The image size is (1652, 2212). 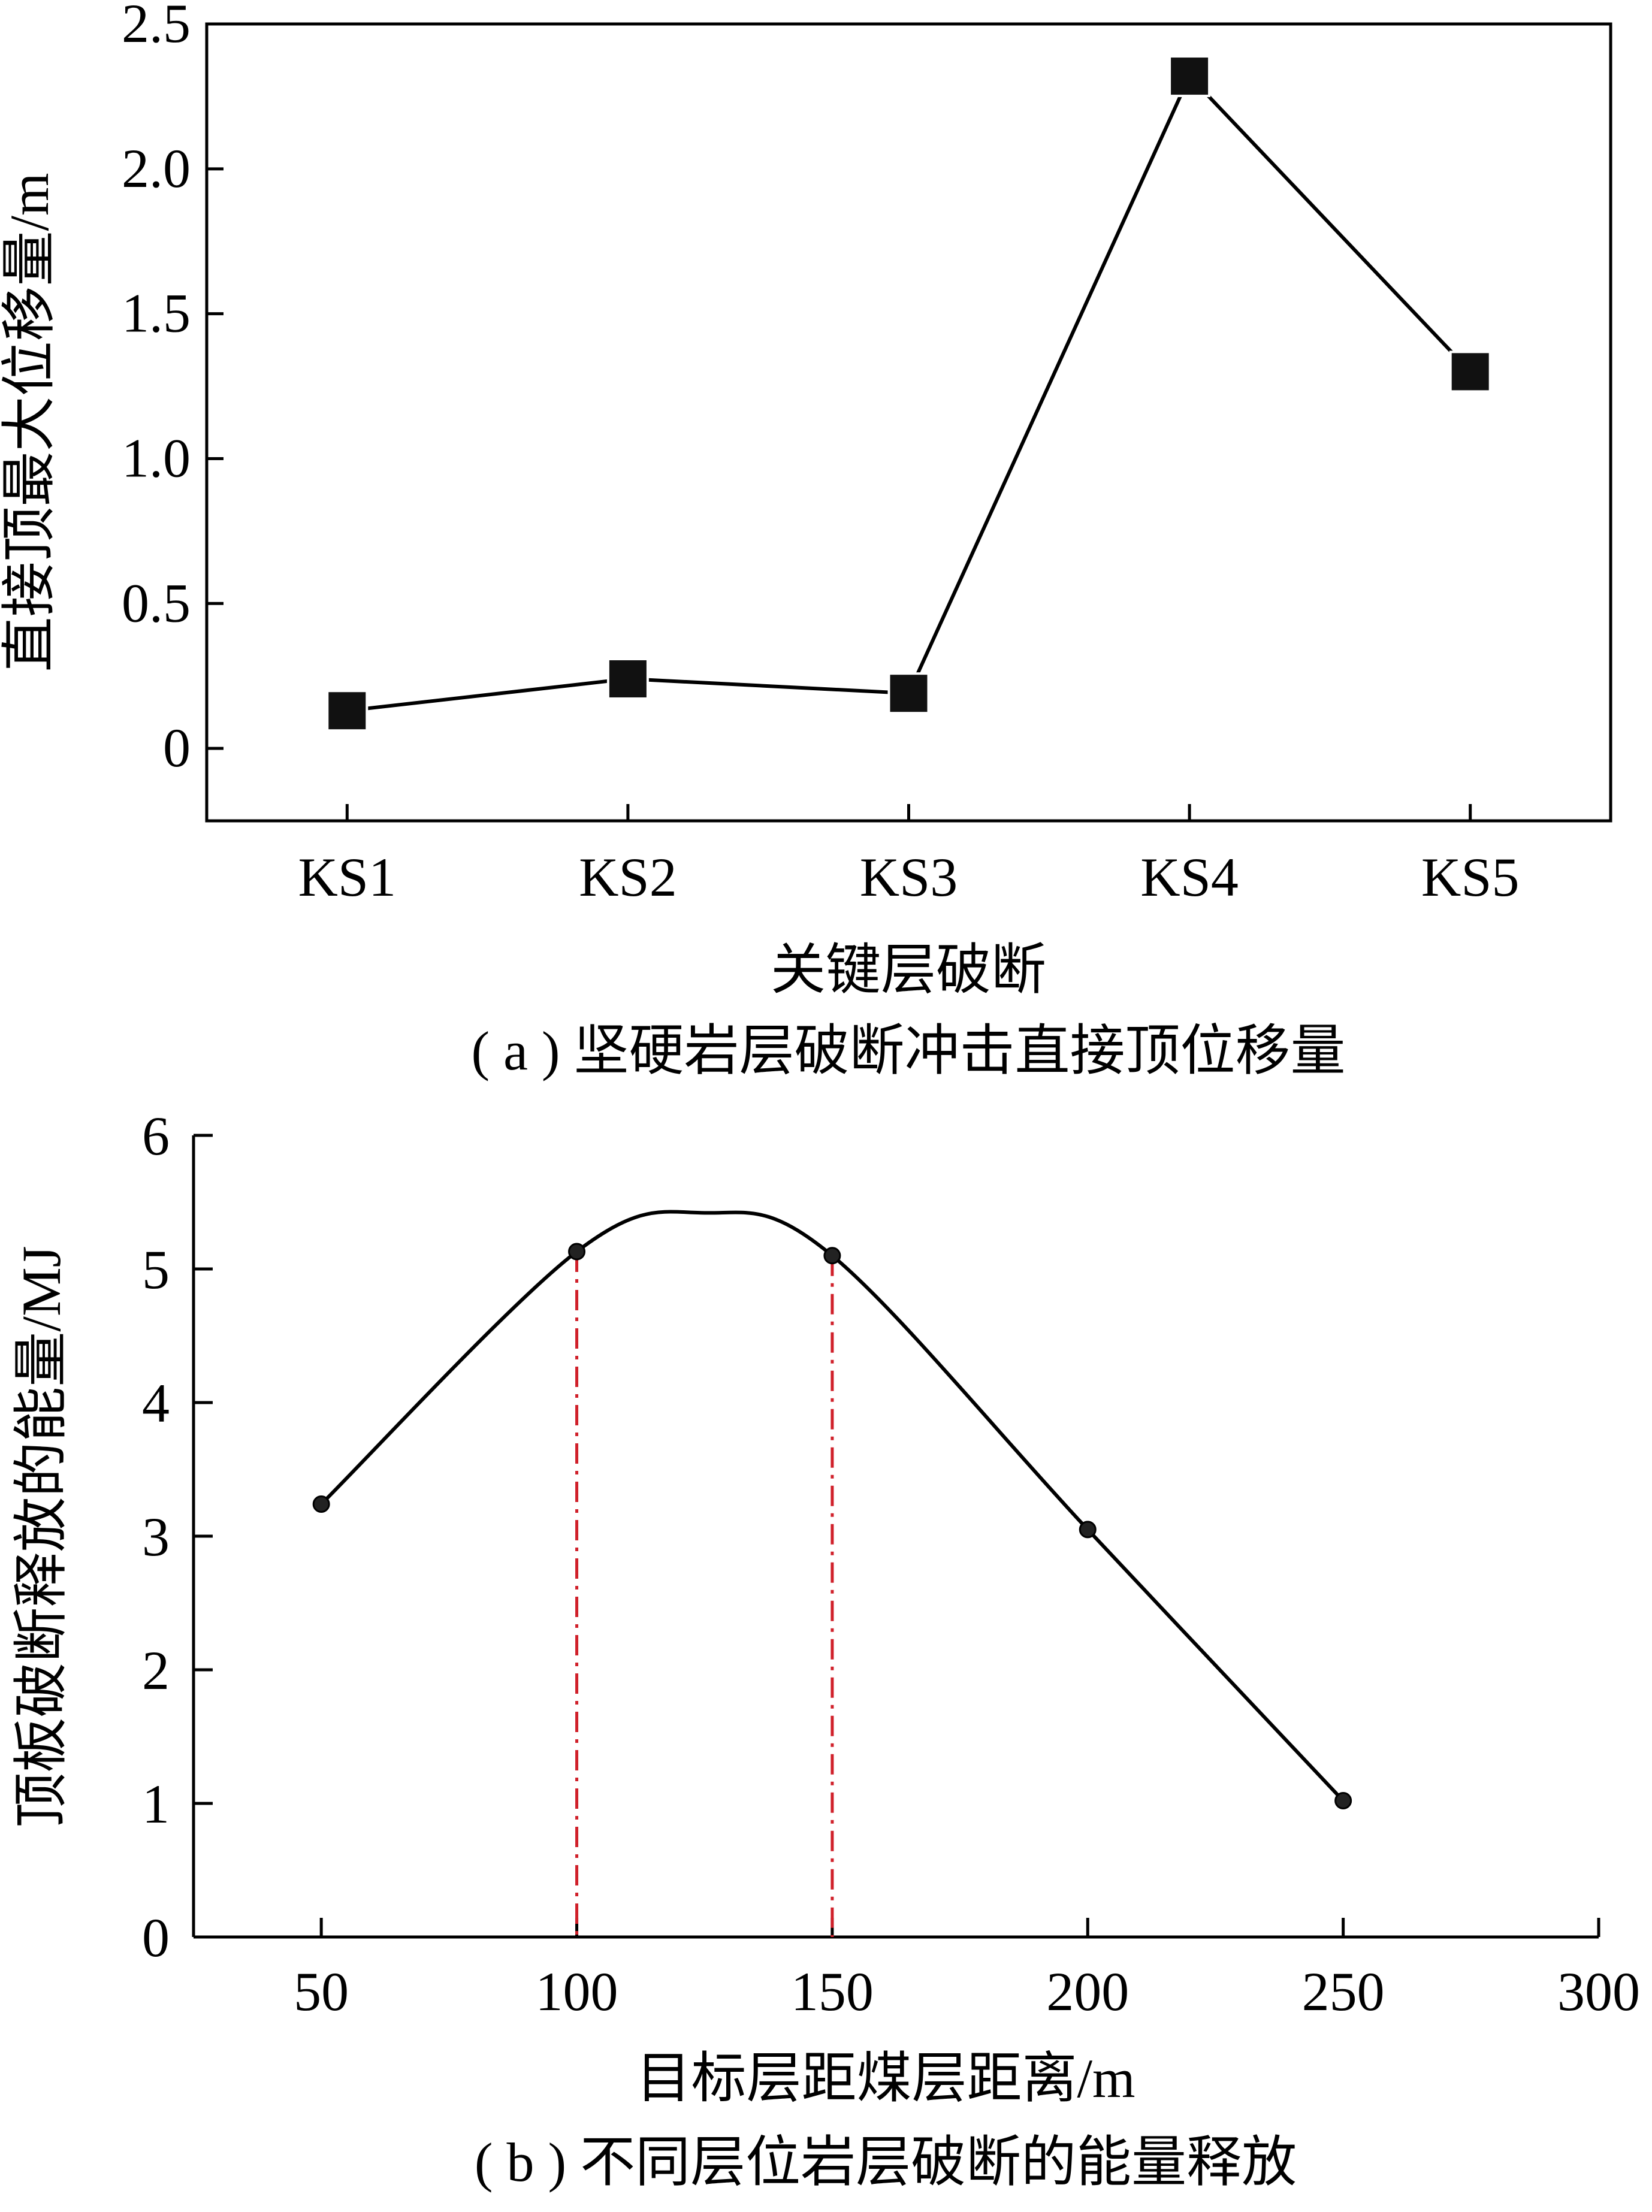 What do you see at coordinates (156, 1671) in the screenshot?
I see `y-tick-label-b: 2` at bounding box center [156, 1671].